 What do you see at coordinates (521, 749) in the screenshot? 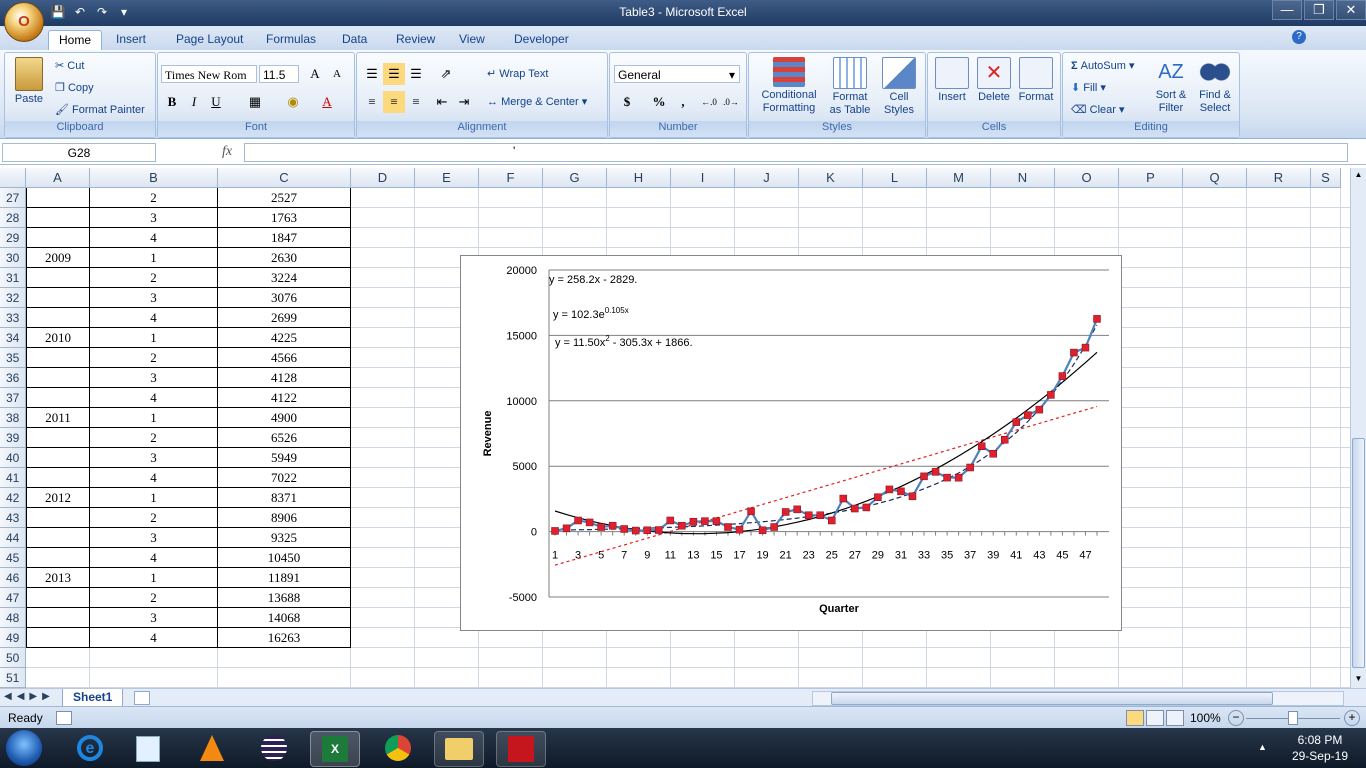
I see `pdf-reader-icon` at bounding box center [521, 749].